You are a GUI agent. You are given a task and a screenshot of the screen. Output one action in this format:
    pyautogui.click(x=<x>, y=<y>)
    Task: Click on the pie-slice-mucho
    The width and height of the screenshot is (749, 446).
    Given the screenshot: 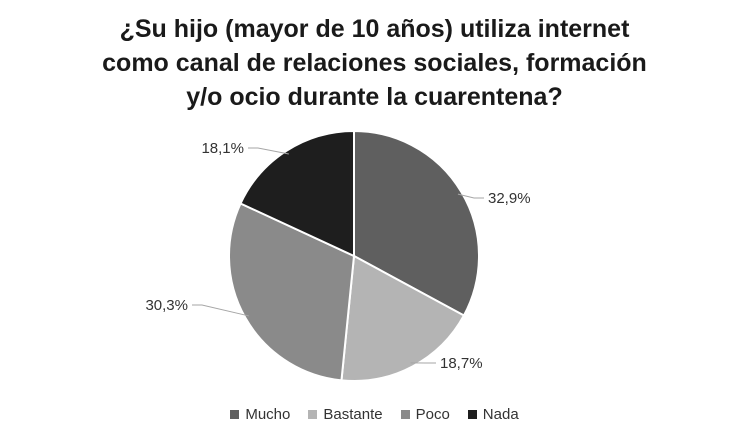 What is the action you would take?
    pyautogui.click(x=416, y=223)
    